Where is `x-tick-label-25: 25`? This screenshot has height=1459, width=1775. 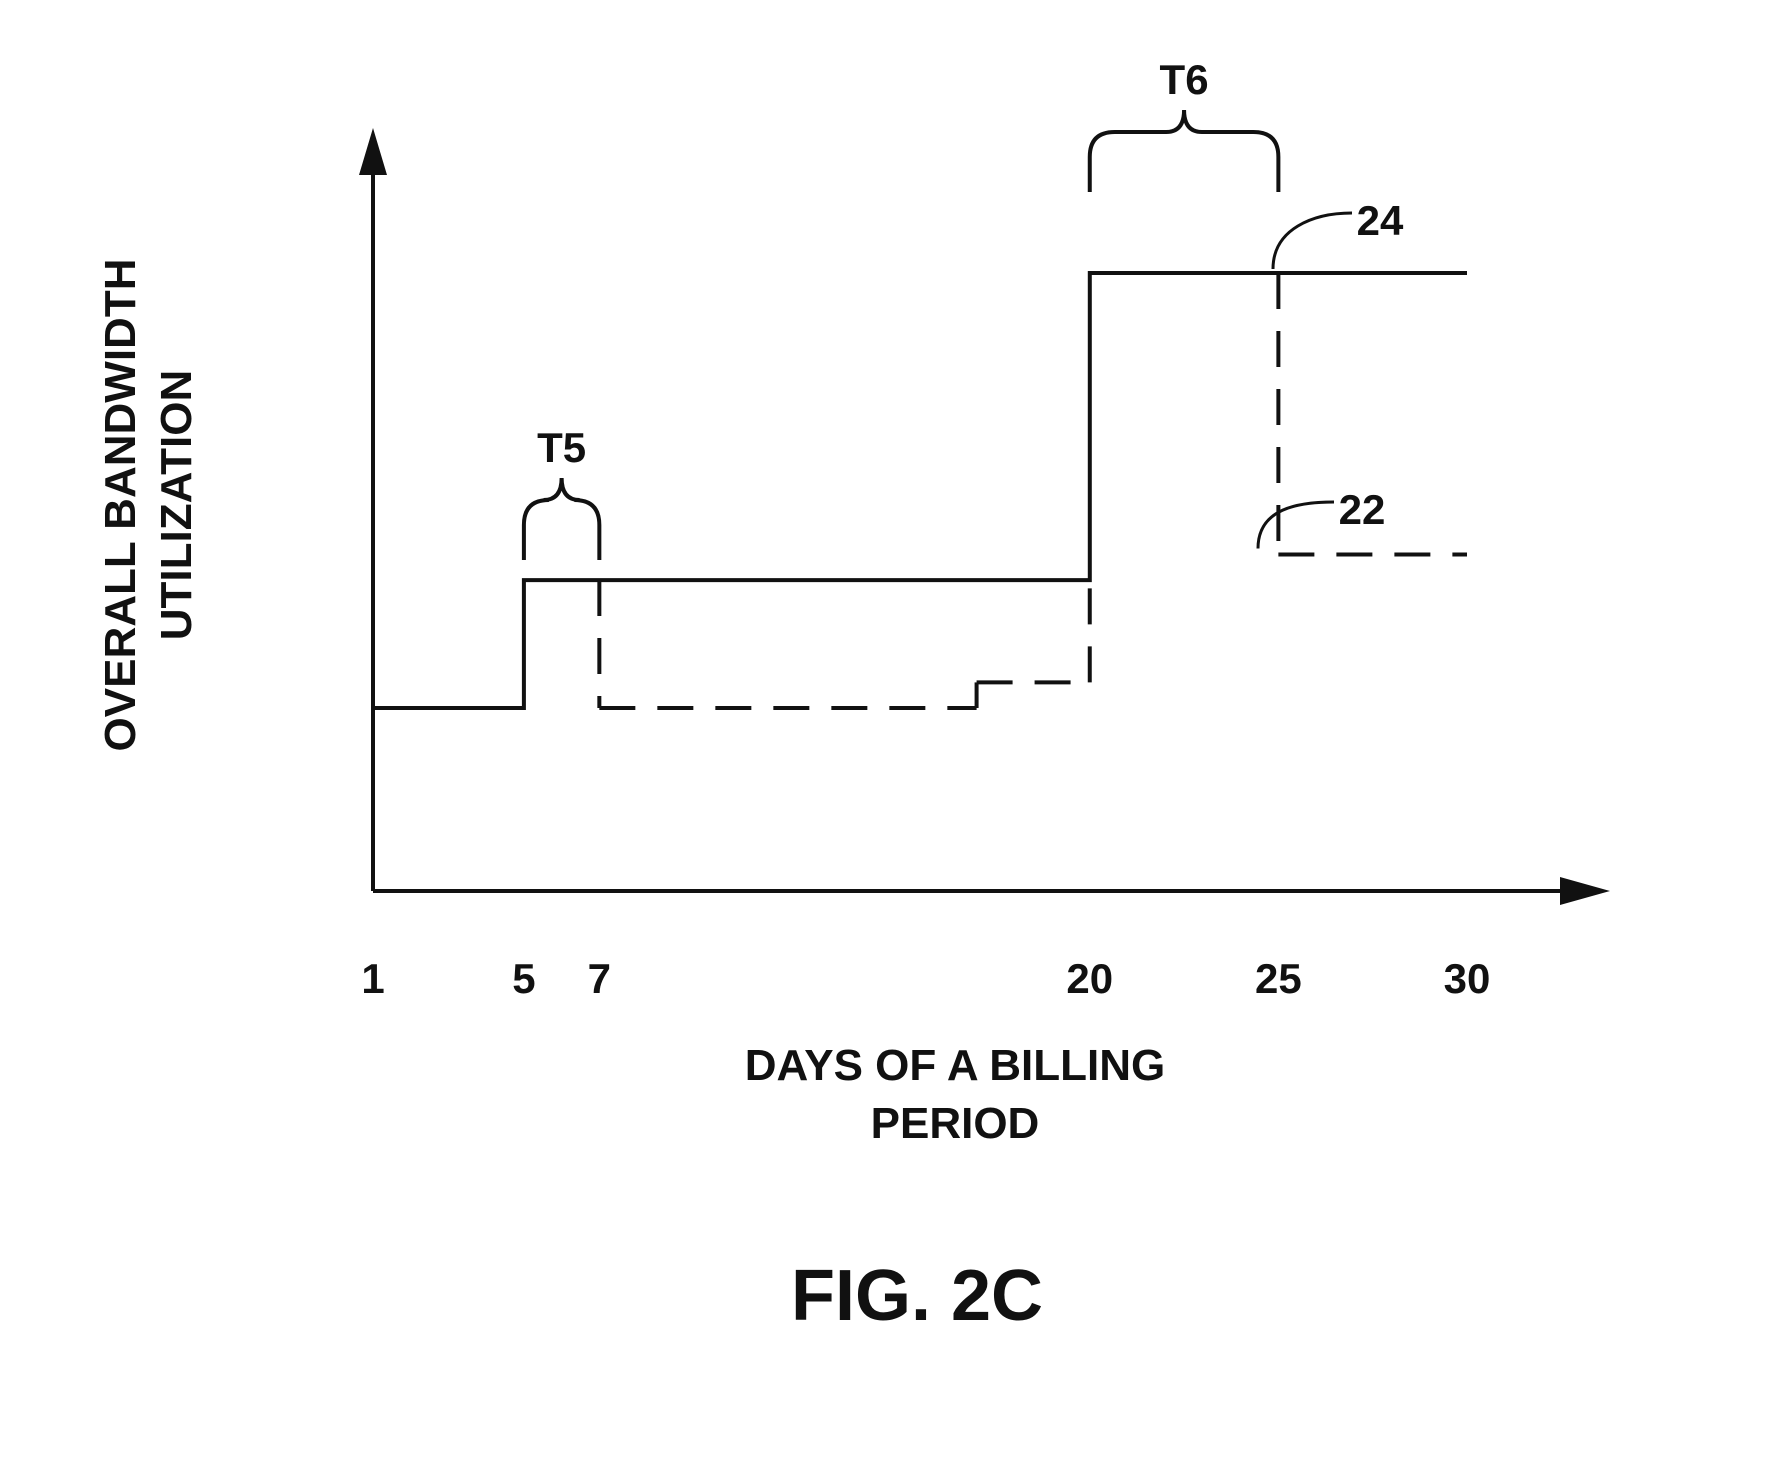 x-tick-label-25: 25 is located at coordinates (1278, 978).